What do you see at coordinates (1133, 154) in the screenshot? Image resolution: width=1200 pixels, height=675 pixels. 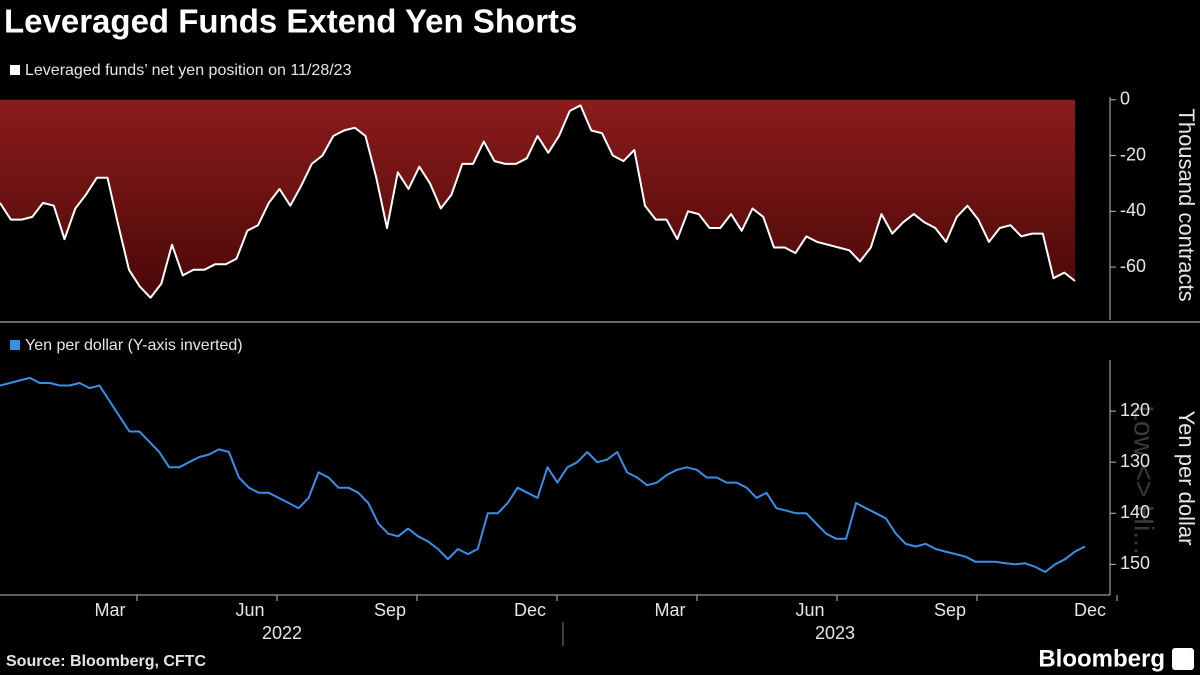 I see `y-tick-label: -20` at bounding box center [1133, 154].